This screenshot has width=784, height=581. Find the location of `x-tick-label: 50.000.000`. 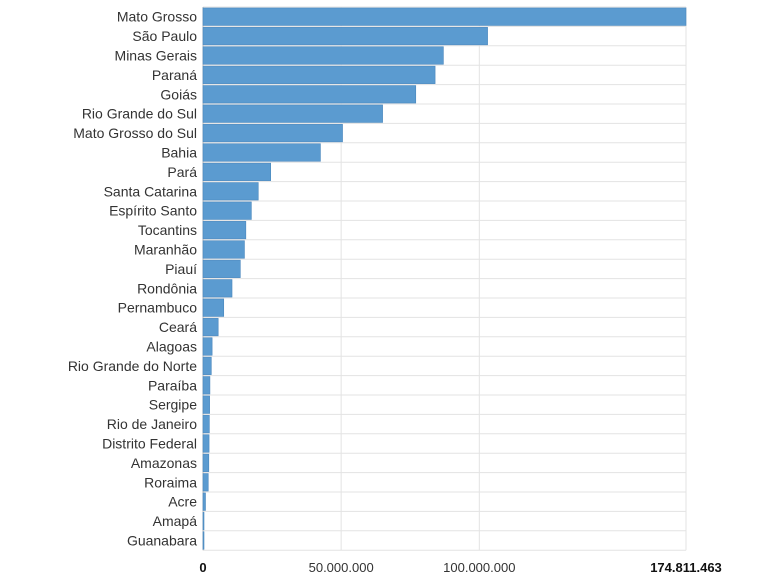

x-tick-label: 50.000.000 is located at coordinates (341, 567).